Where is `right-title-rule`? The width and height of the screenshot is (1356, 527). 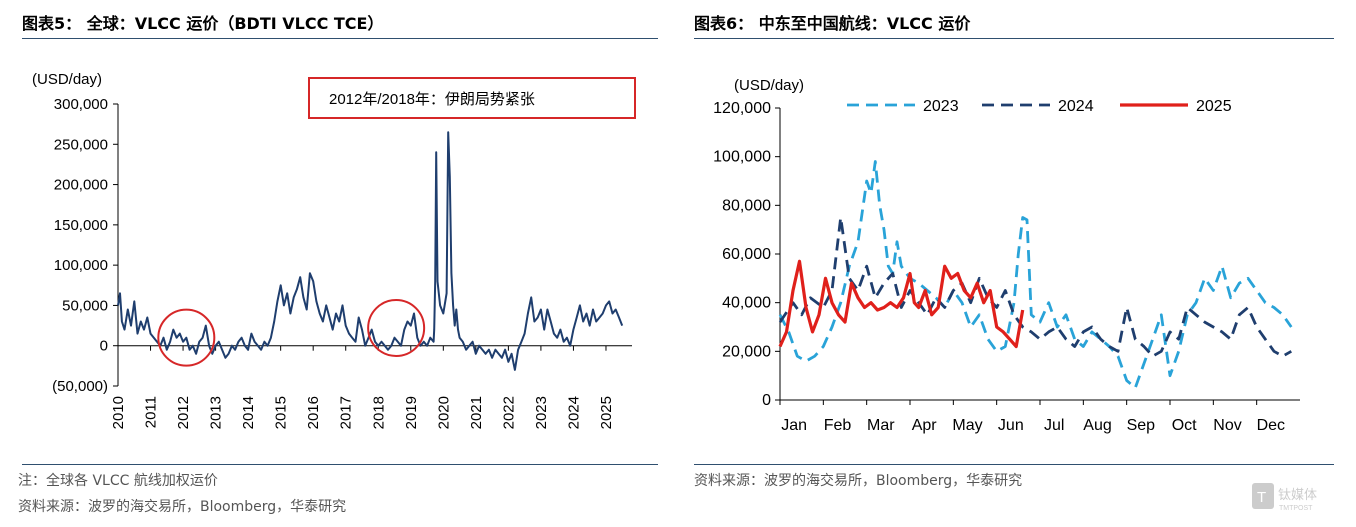
right-title-rule is located at coordinates (1014, 38).